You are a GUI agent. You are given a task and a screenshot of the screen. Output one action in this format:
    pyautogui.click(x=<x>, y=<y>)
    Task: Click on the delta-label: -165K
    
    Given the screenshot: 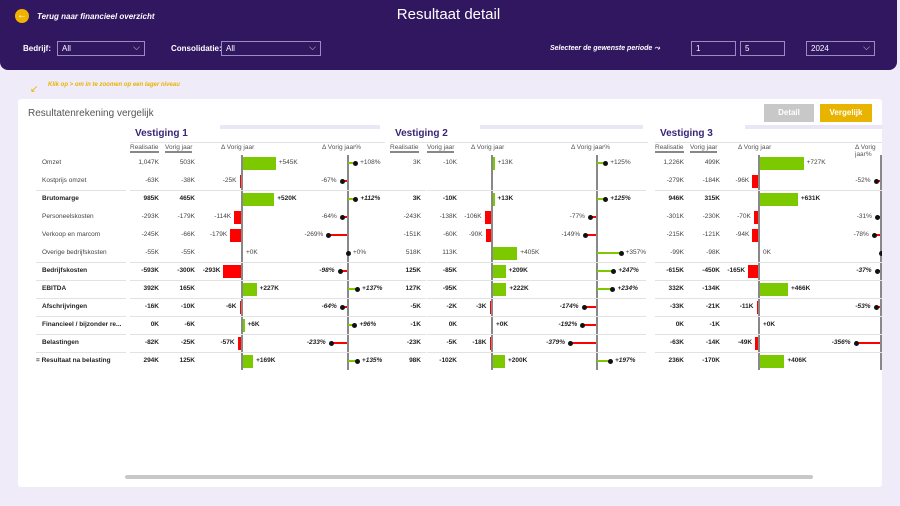 What is the action you would take?
    pyautogui.click(x=736, y=270)
    